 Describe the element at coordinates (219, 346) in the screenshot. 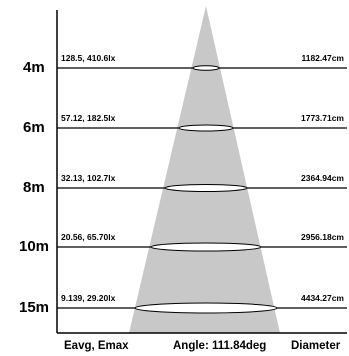

I see `angle-footer-label: Angle: 111.84deg` at that location.